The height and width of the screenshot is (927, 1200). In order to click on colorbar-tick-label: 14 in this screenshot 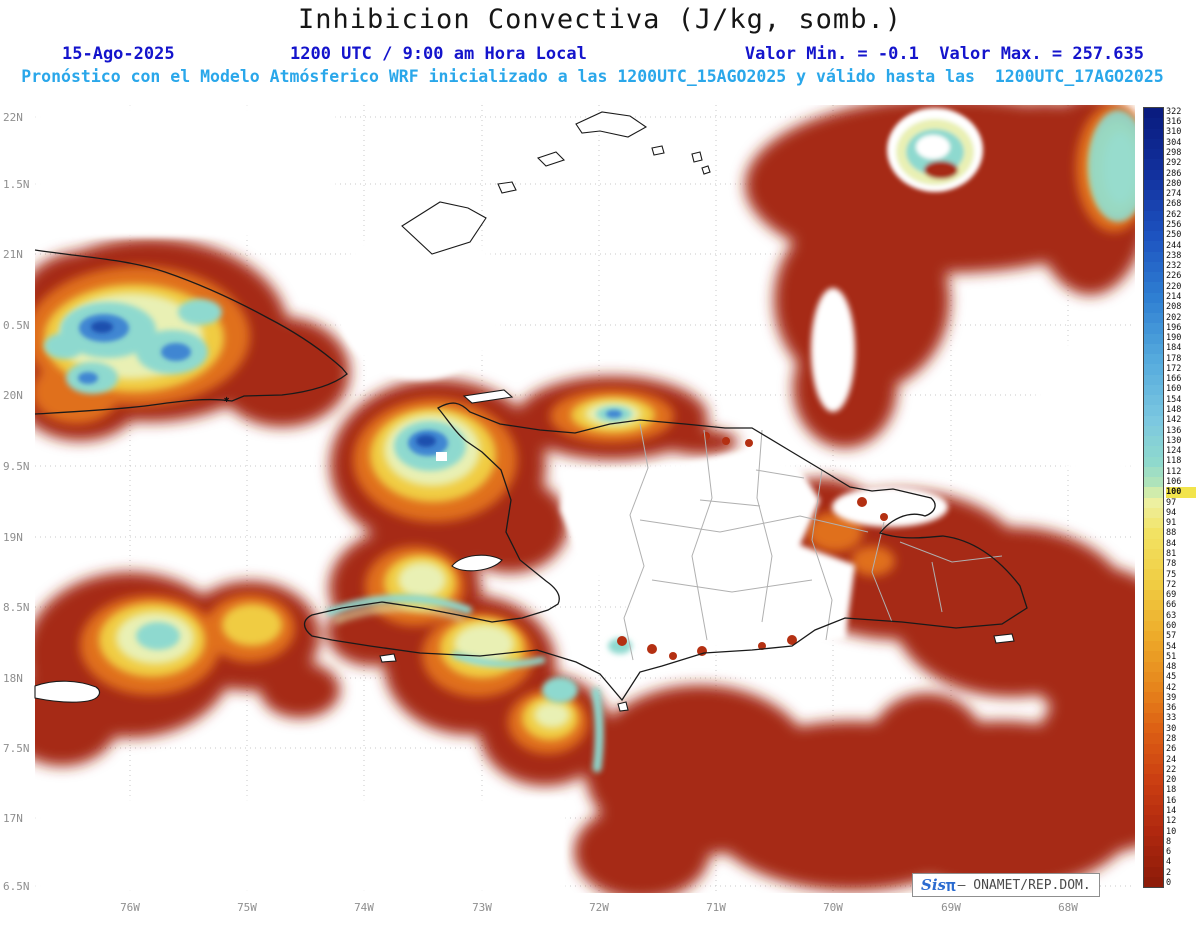, I will do `click(1171, 811)`.